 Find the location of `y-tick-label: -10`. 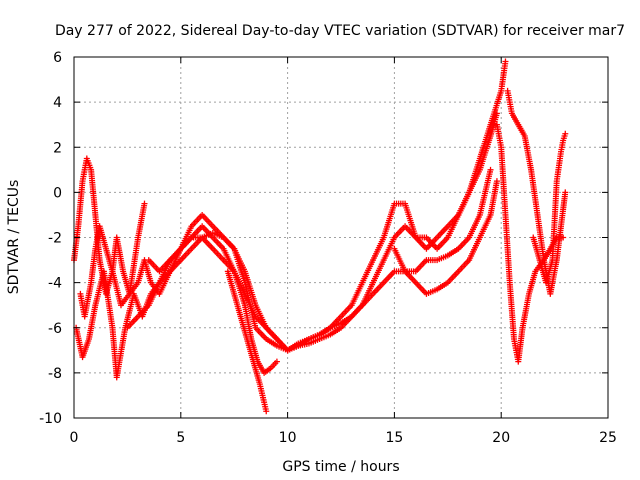

y-tick-label: -10 is located at coordinates (50, 419).